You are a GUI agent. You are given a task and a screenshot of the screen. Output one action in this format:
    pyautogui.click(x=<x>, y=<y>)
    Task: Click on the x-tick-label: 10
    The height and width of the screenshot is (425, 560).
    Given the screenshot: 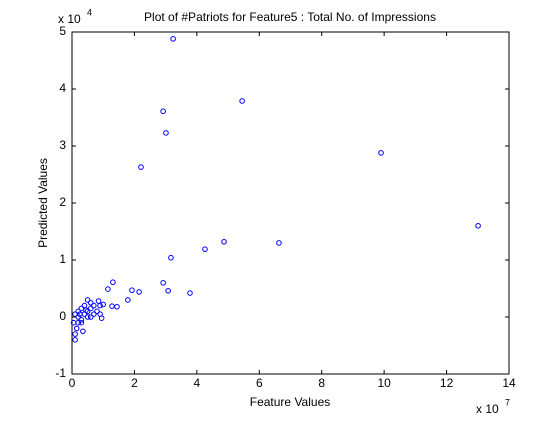 What is the action you would take?
    pyautogui.click(x=384, y=383)
    